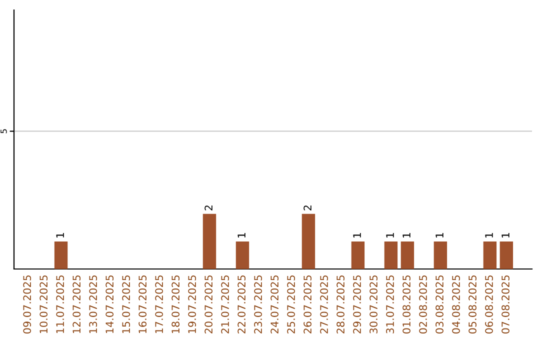 The height and width of the screenshot is (340, 540). I want to click on x-tick-label: 24.07.2025, so click(274, 304).